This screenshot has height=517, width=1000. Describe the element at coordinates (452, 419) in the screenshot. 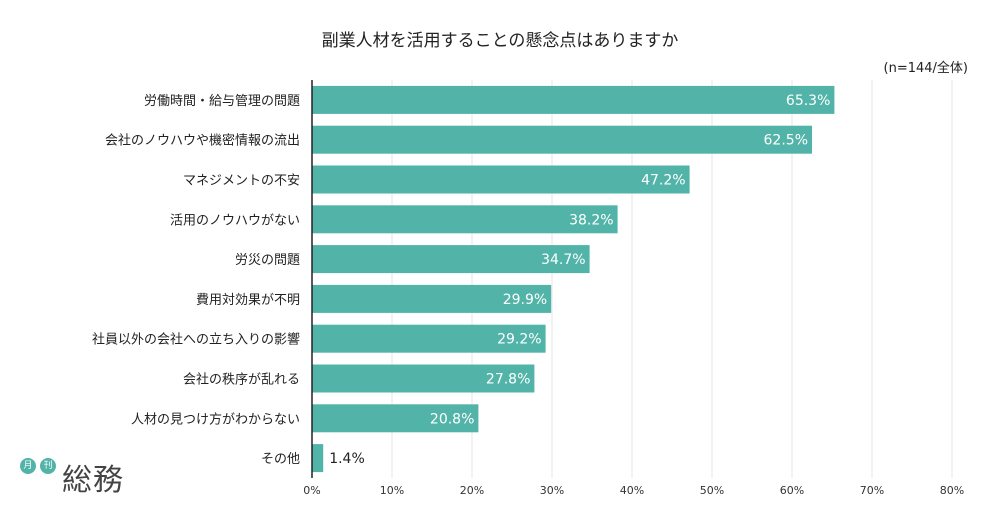

I see `data-label: 20.8%` at that location.